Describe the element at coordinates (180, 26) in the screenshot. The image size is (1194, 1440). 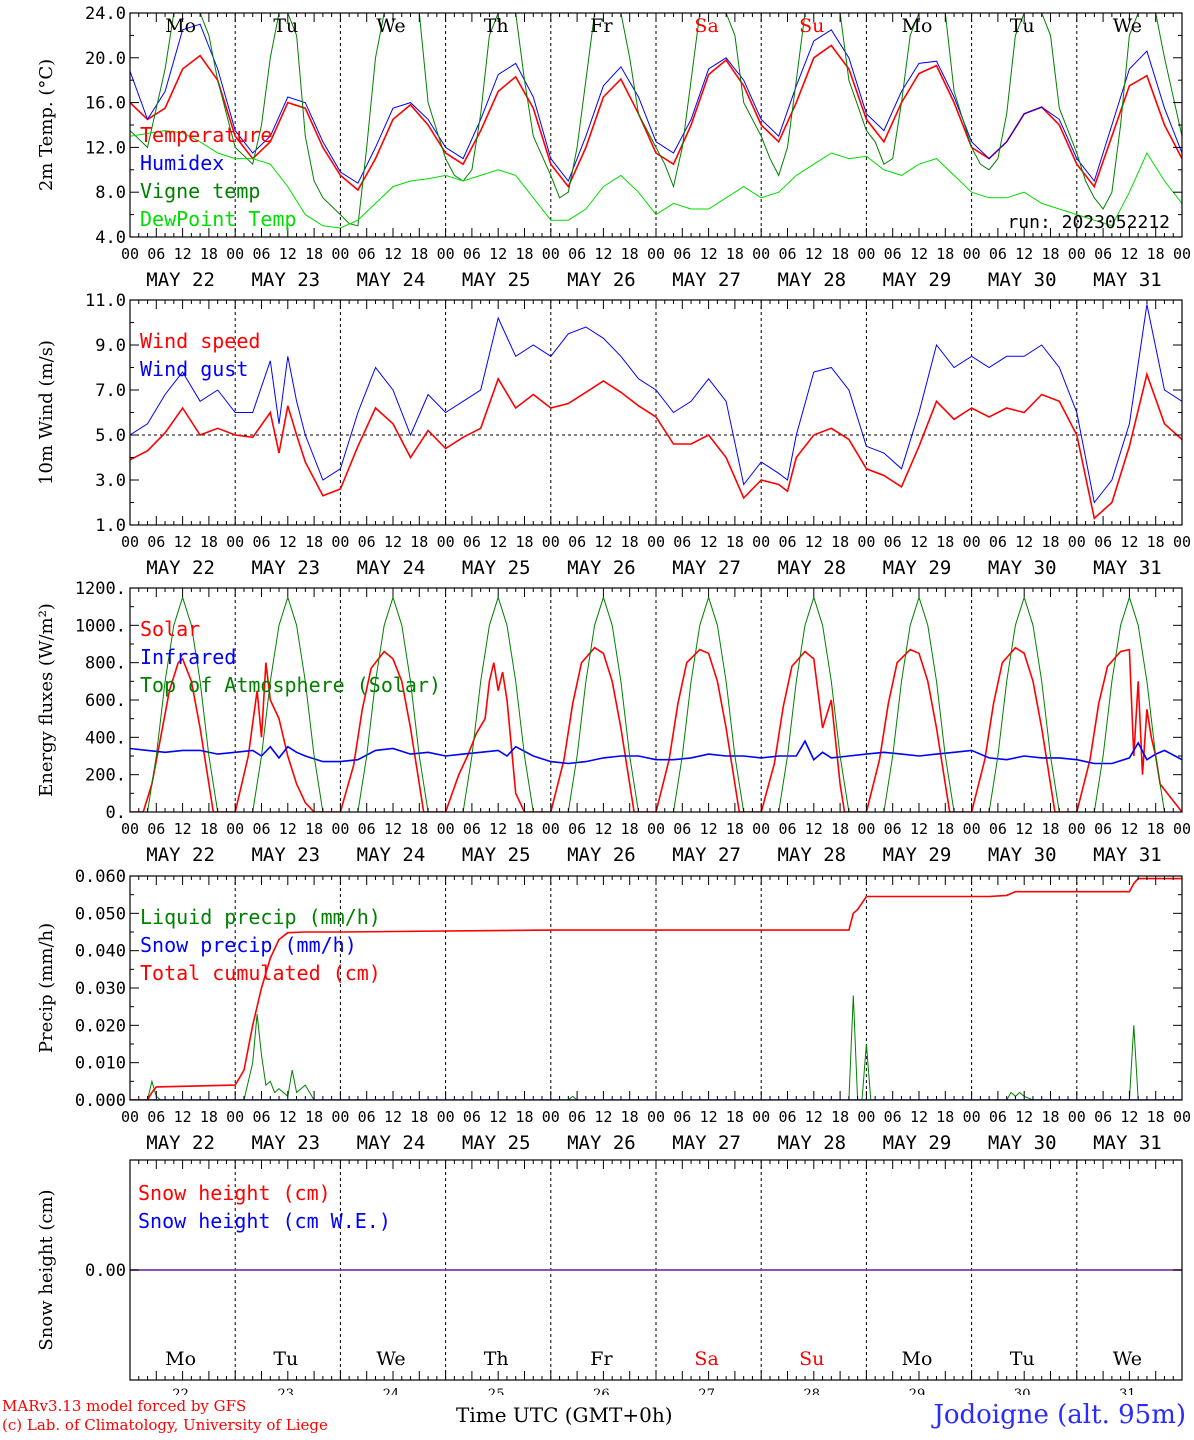
I see `weekday-label: Mo` at that location.